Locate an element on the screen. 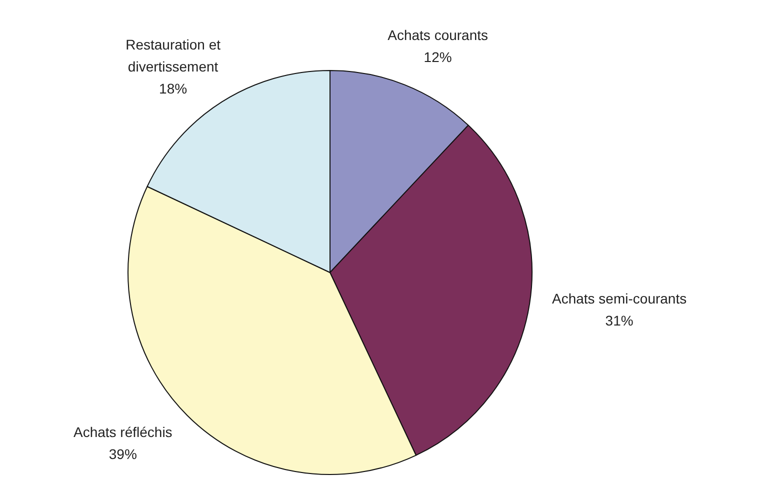  data-label: 39% is located at coordinates (122, 454).